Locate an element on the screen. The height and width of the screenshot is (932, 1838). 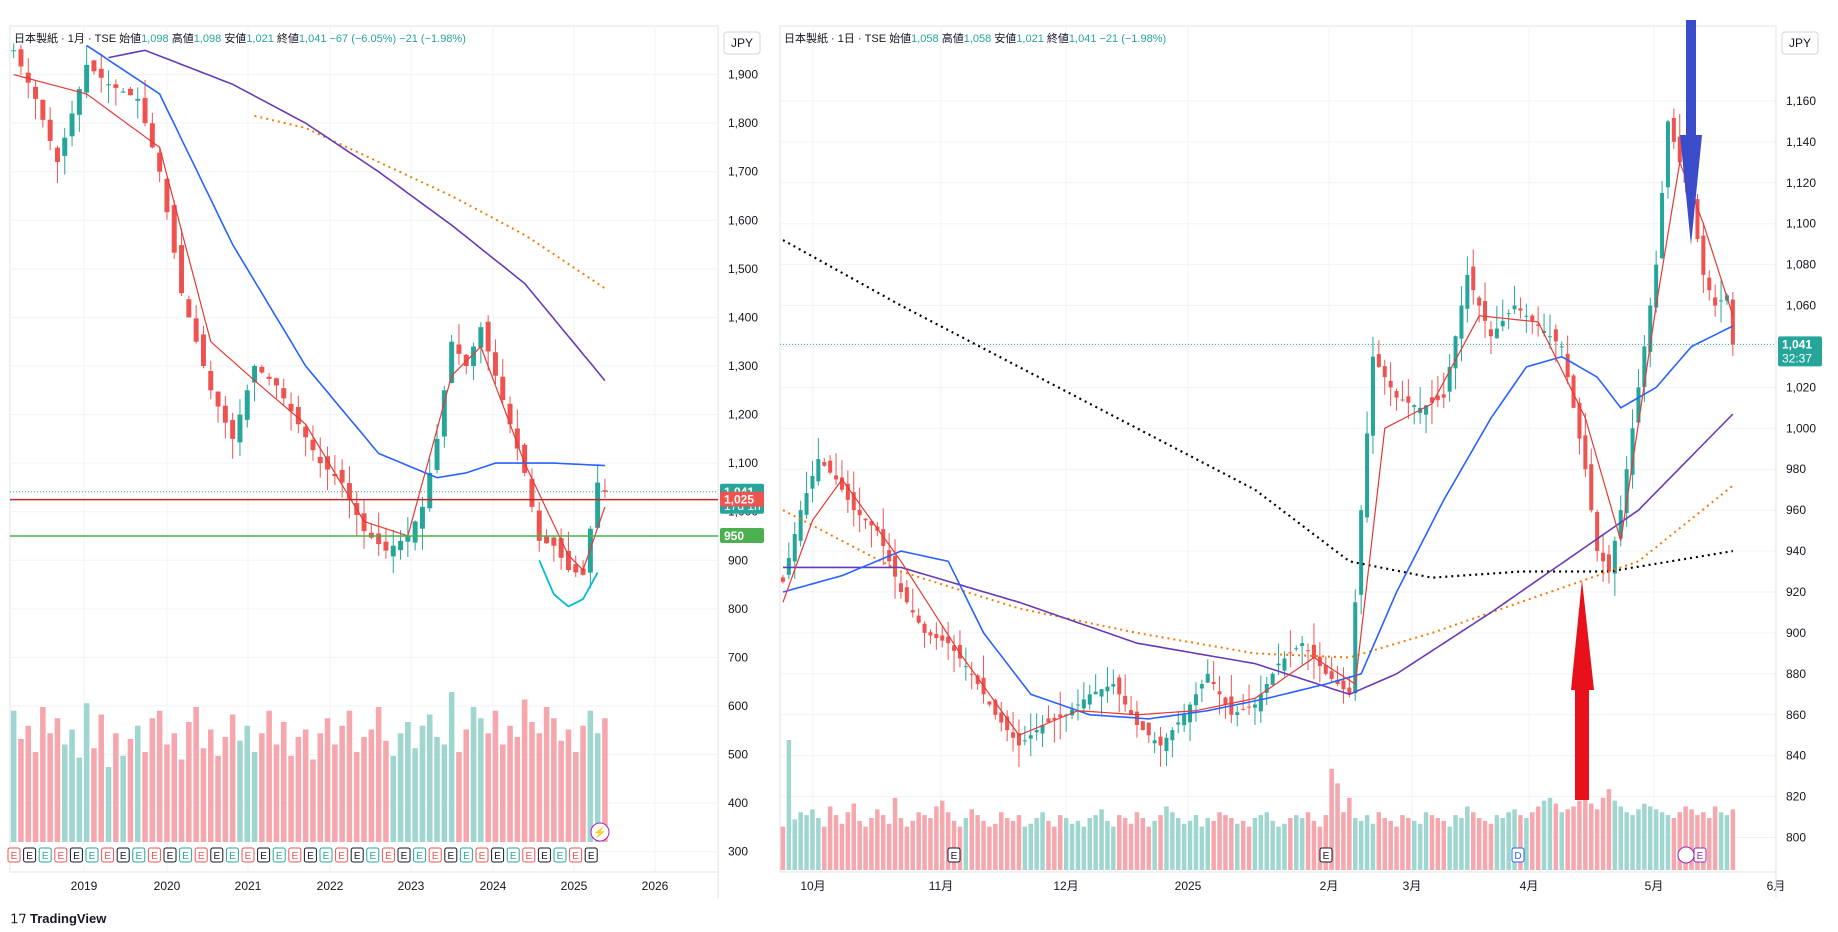
red-arrow-head is located at coordinates (1582, 635).